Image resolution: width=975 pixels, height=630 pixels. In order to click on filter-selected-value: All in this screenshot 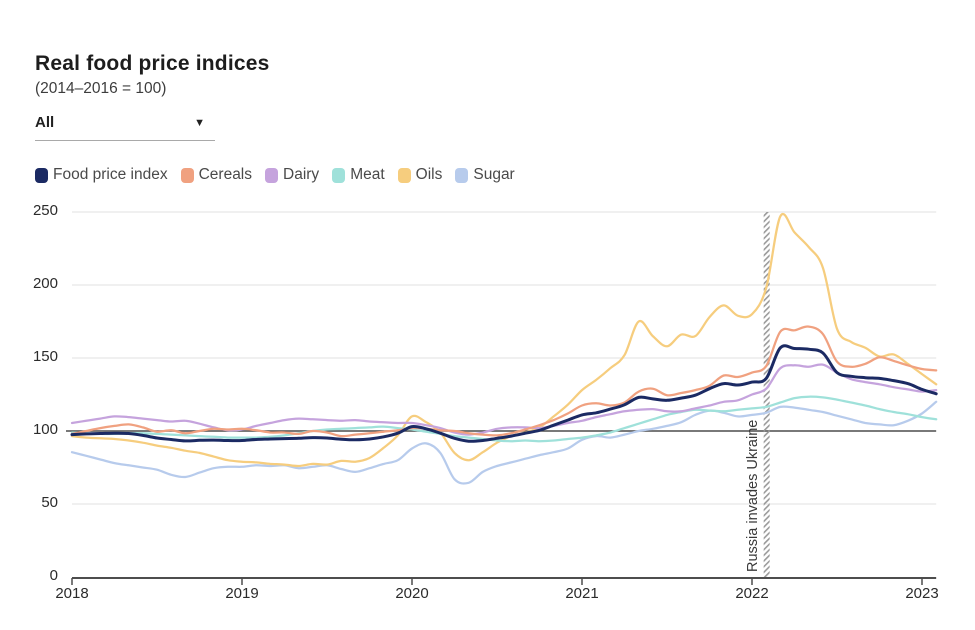, I will do `click(45, 122)`.